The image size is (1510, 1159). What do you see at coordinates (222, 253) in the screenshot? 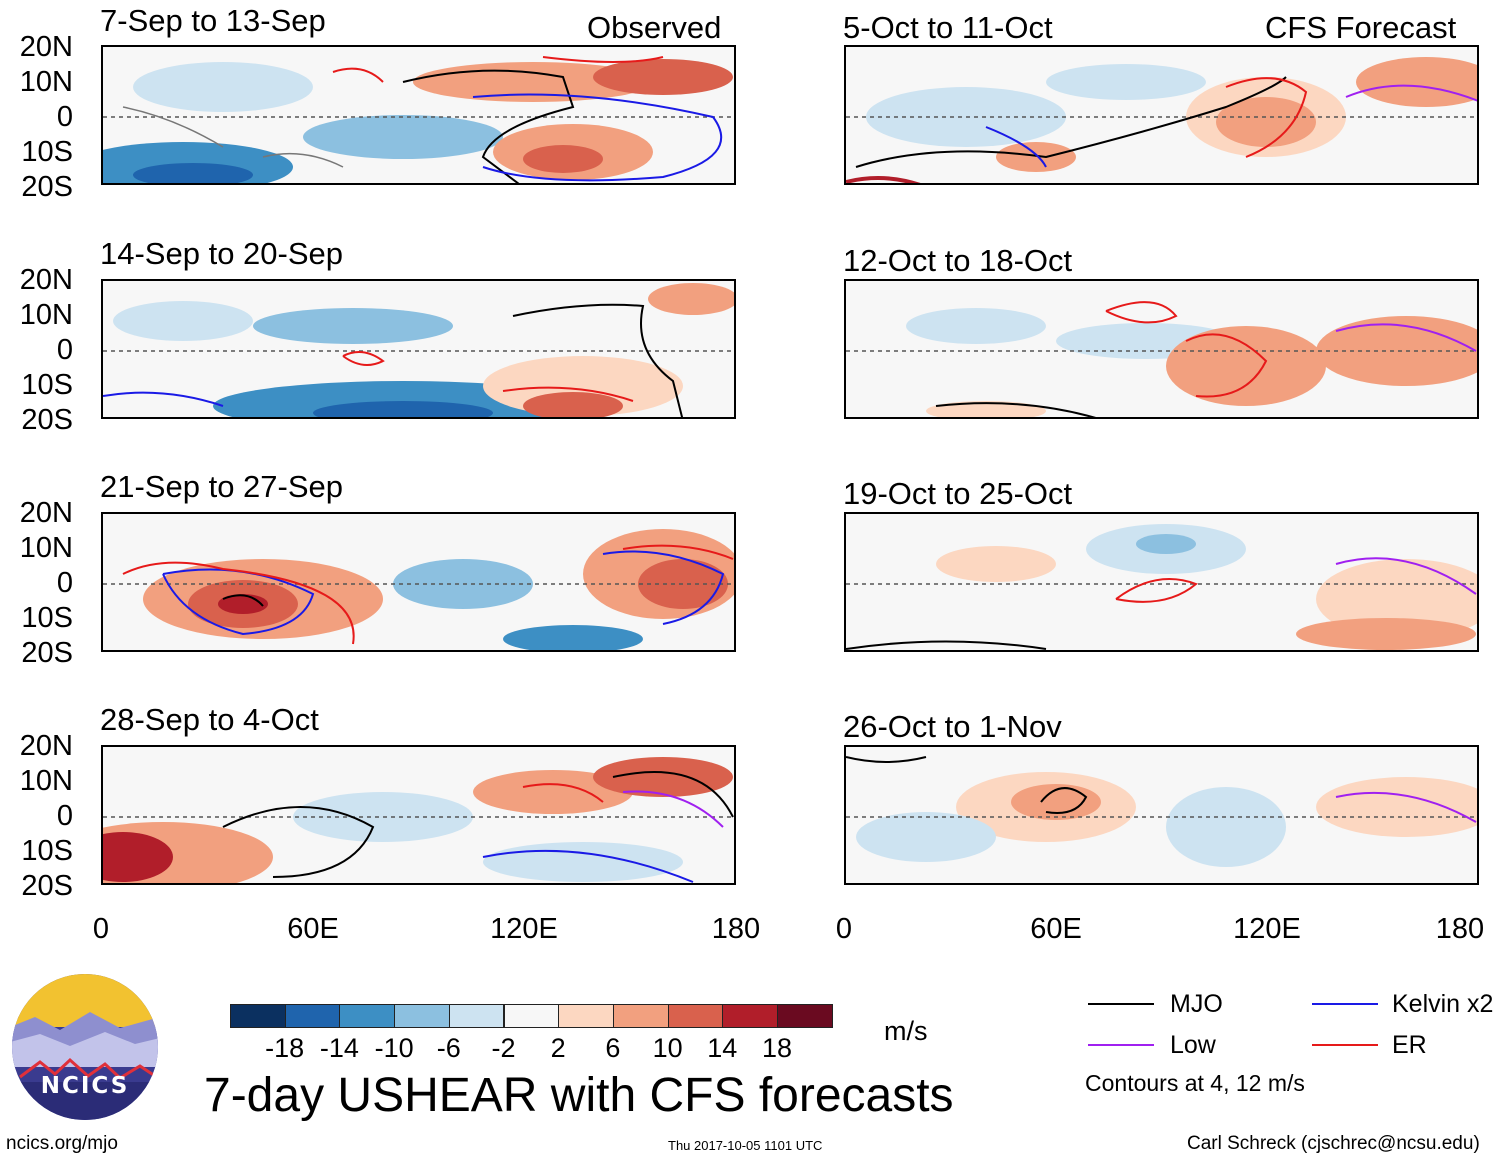
I see `panel-title-2: 14-Sep to 20-Sep` at bounding box center [222, 253].